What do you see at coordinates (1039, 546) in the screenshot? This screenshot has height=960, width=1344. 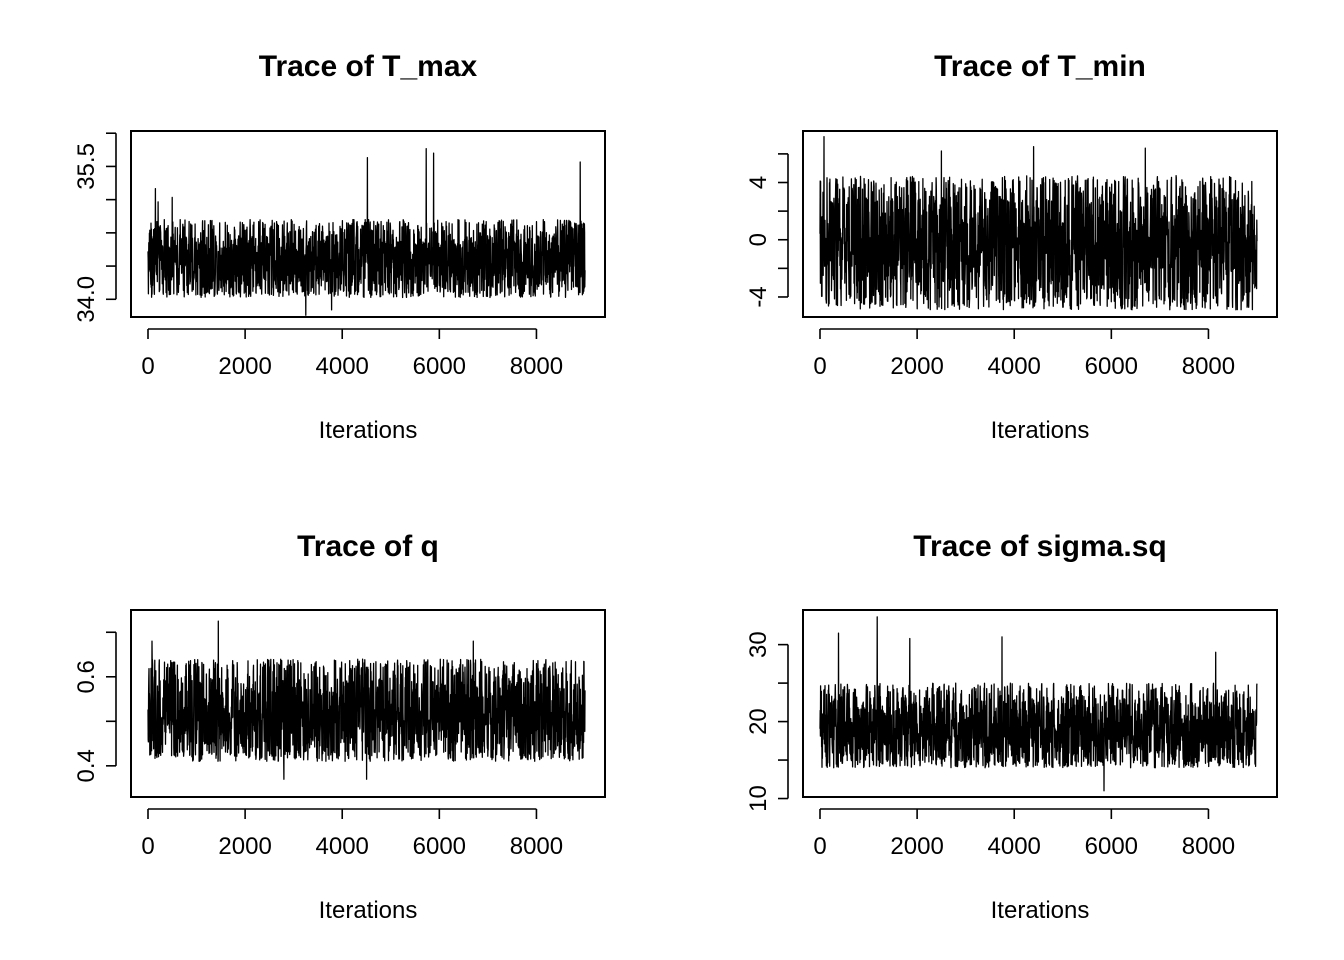 I see `chart-title: Trace of sigma.sq` at bounding box center [1039, 546].